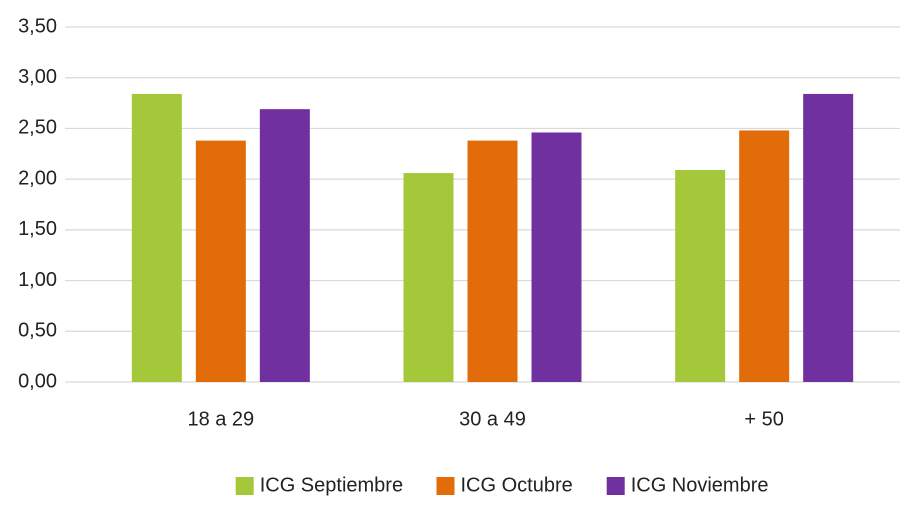 The width and height of the screenshot is (900, 523). I want to click on y-tick-label: 0,50, so click(37, 331).